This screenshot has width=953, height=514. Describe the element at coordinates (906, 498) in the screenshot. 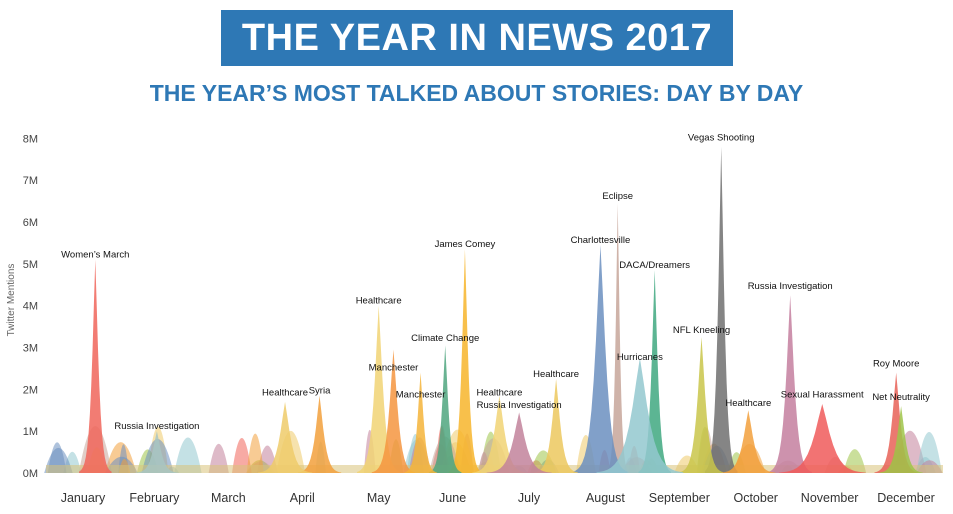

I see `x-tick-label: December` at that location.